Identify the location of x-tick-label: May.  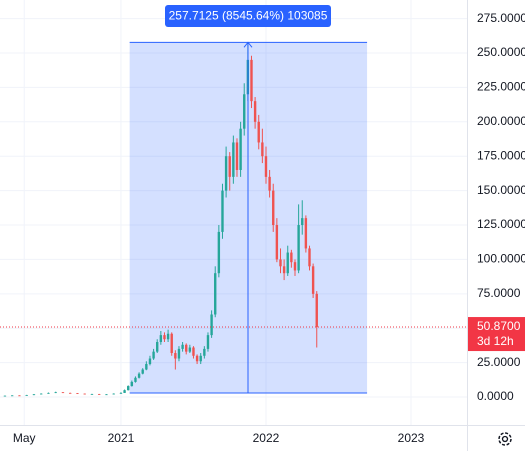
(24, 438).